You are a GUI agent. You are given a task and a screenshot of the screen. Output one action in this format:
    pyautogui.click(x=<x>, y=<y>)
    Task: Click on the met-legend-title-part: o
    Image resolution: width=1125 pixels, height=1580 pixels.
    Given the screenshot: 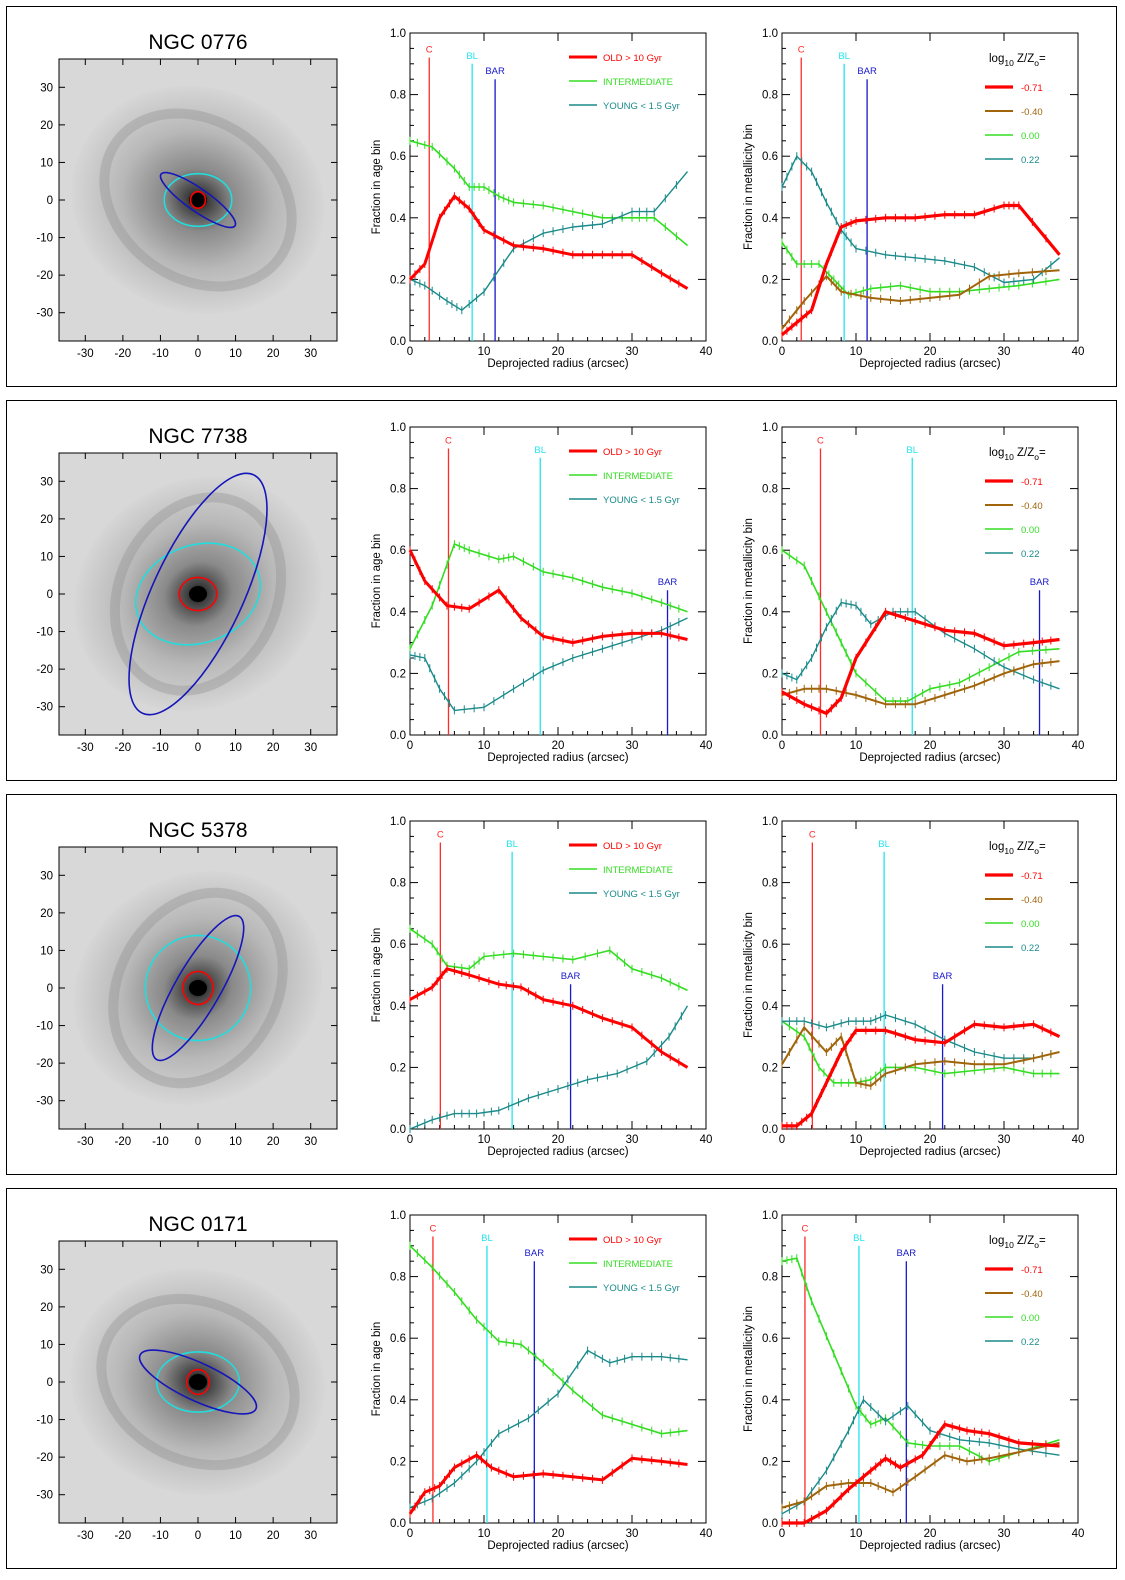 What is the action you would take?
    pyautogui.click(x=1036, y=1245)
    